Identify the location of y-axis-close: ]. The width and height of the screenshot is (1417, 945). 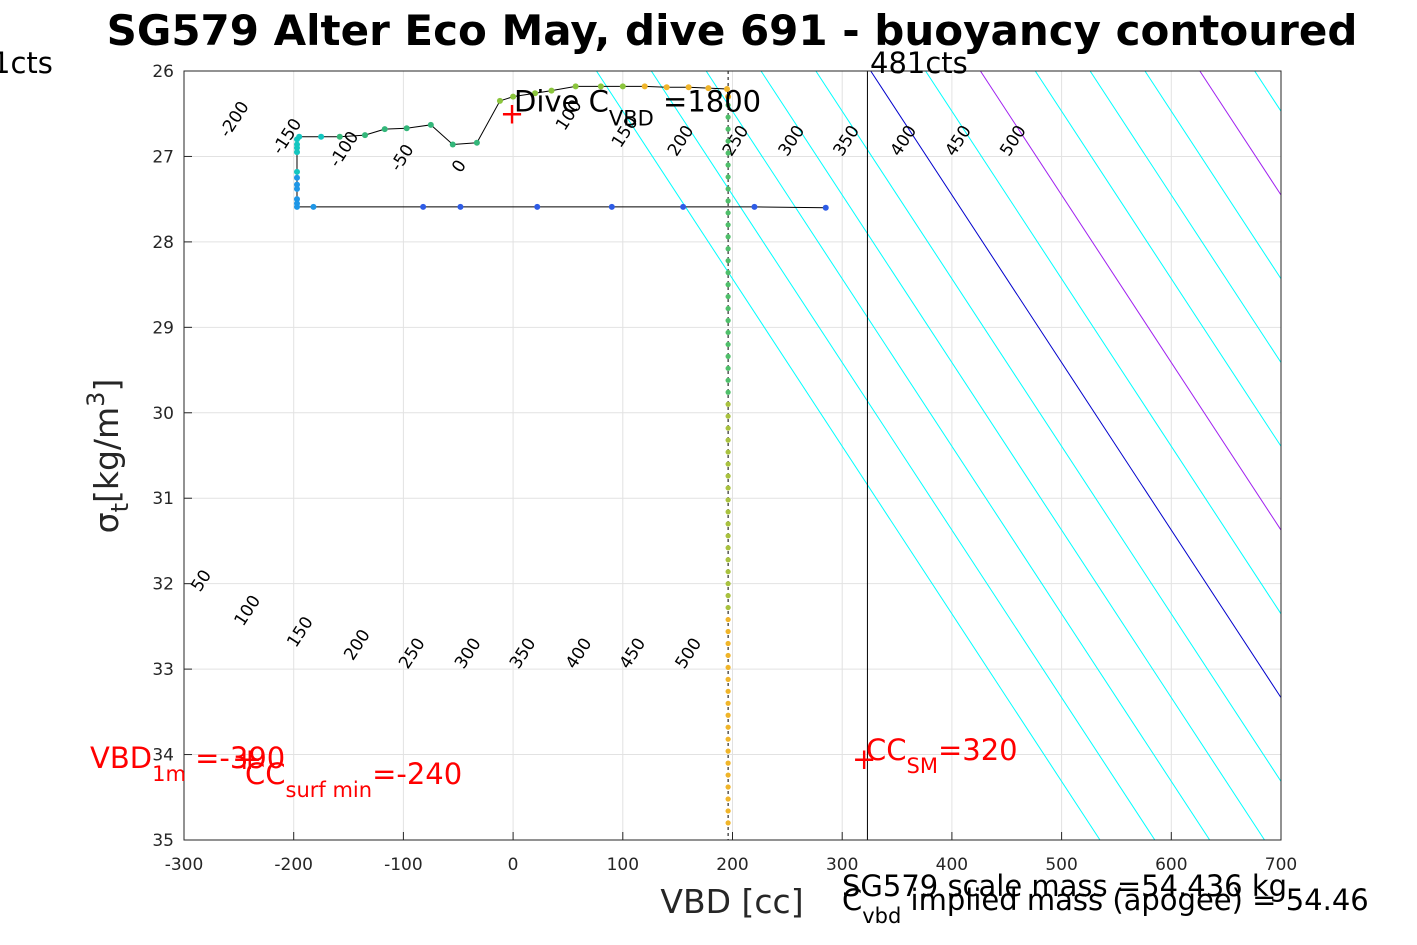
(106, 385).